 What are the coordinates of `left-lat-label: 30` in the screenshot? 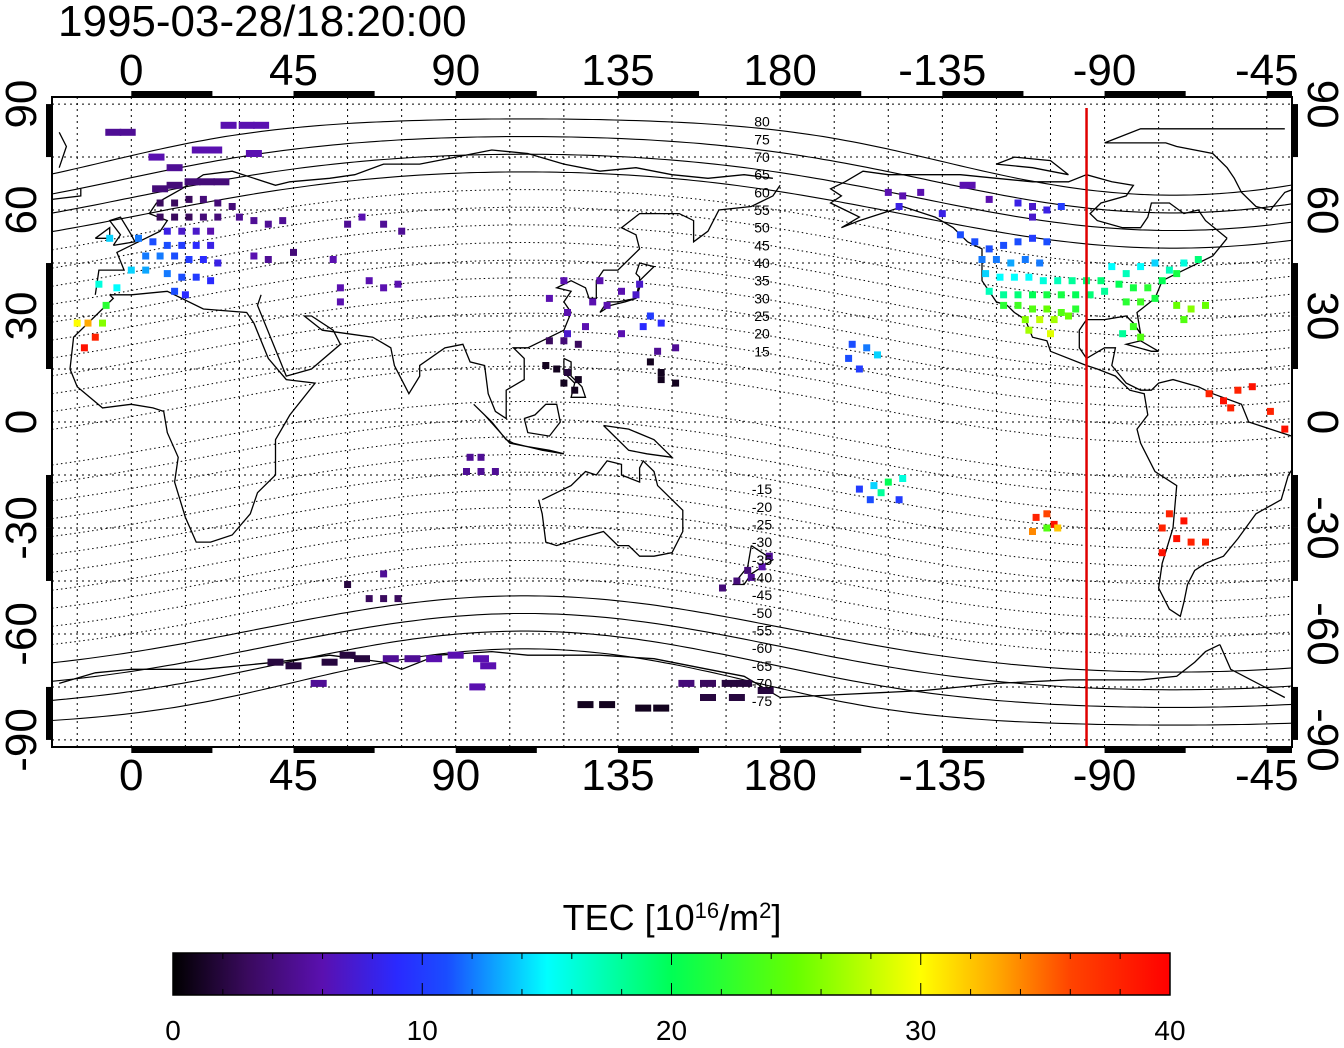 It's located at (23, 316).